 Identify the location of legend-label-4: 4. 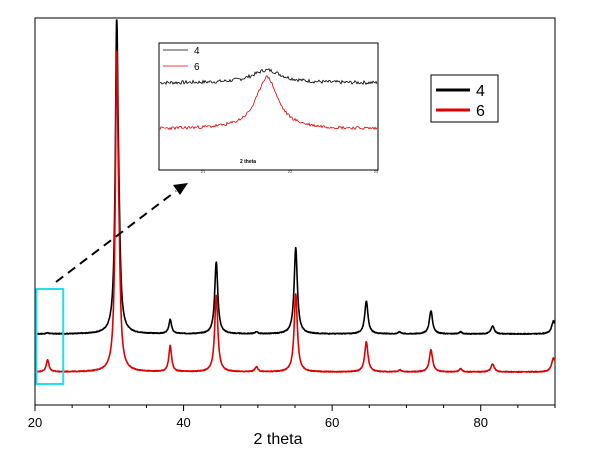
(480, 91).